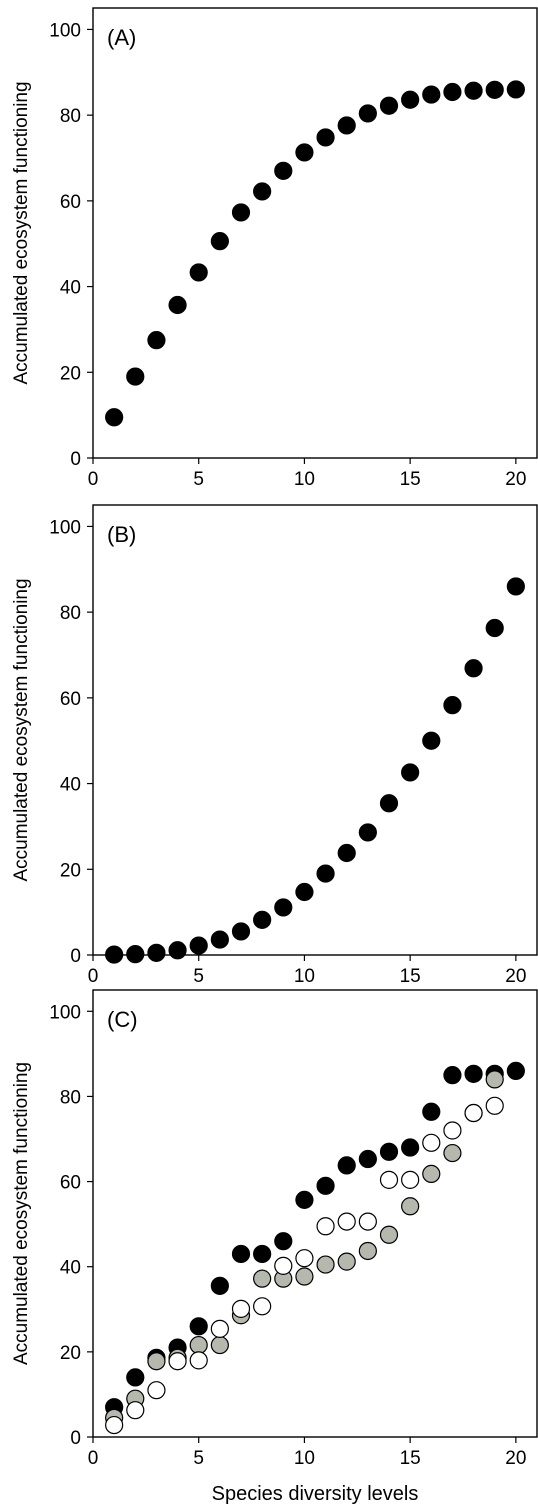  I want to click on panel-label: (A), so click(121, 37).